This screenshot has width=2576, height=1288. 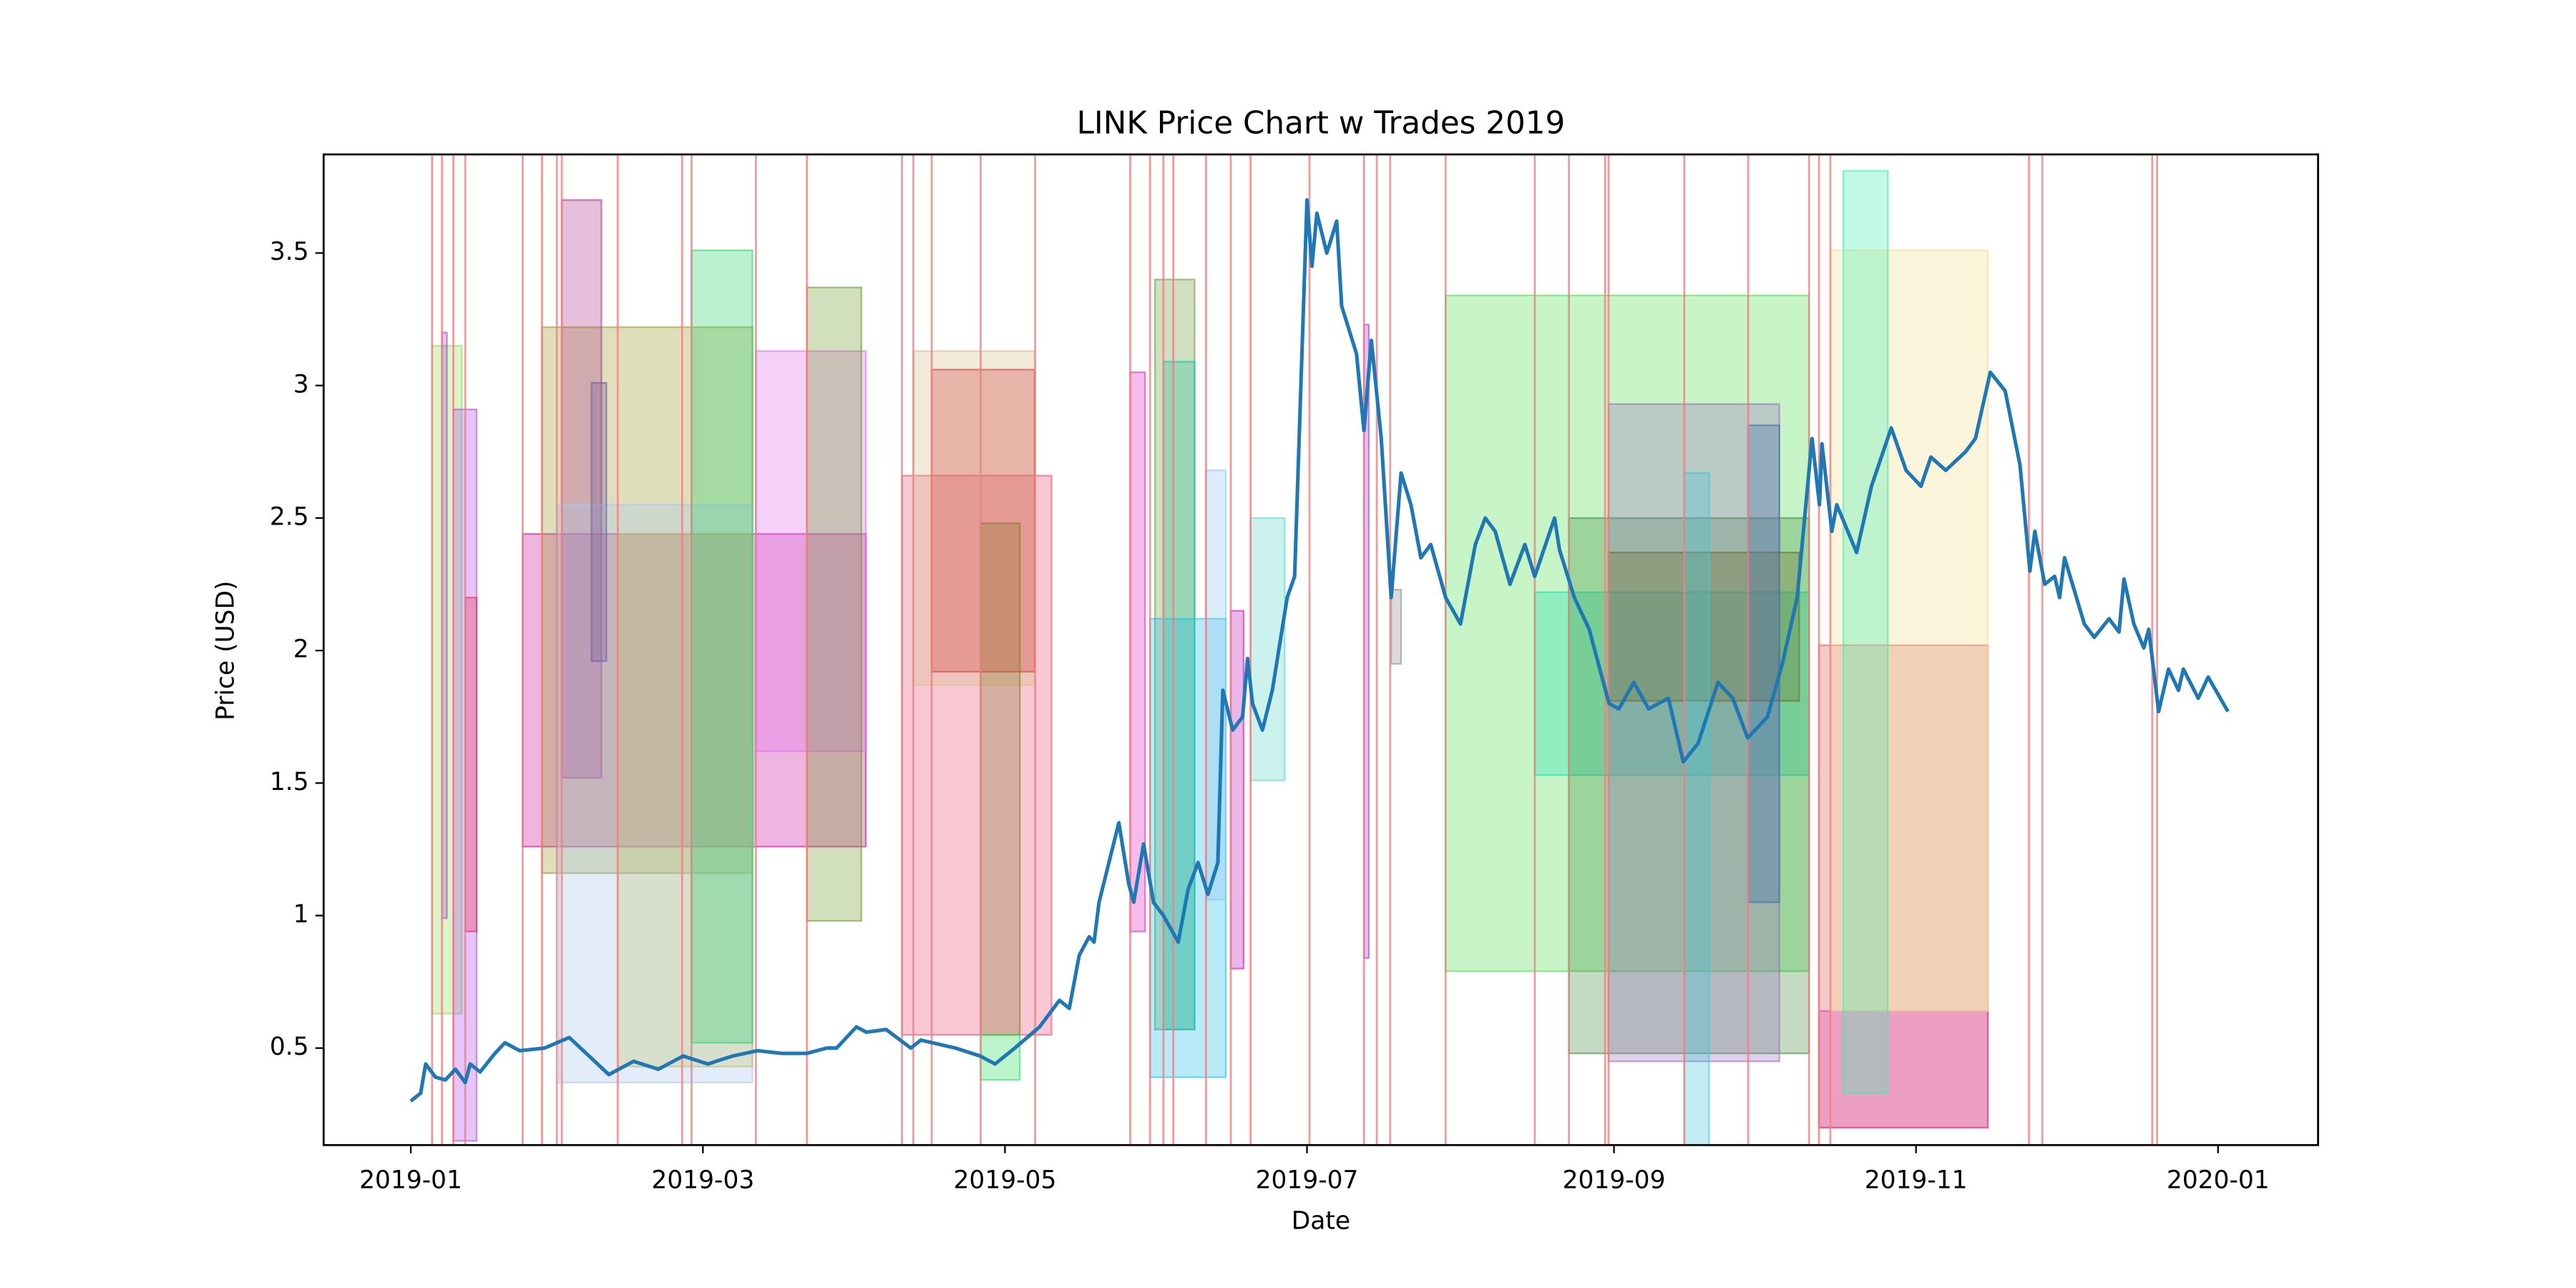 I want to click on x-tick-label: 2019-05, so click(x=1005, y=1180).